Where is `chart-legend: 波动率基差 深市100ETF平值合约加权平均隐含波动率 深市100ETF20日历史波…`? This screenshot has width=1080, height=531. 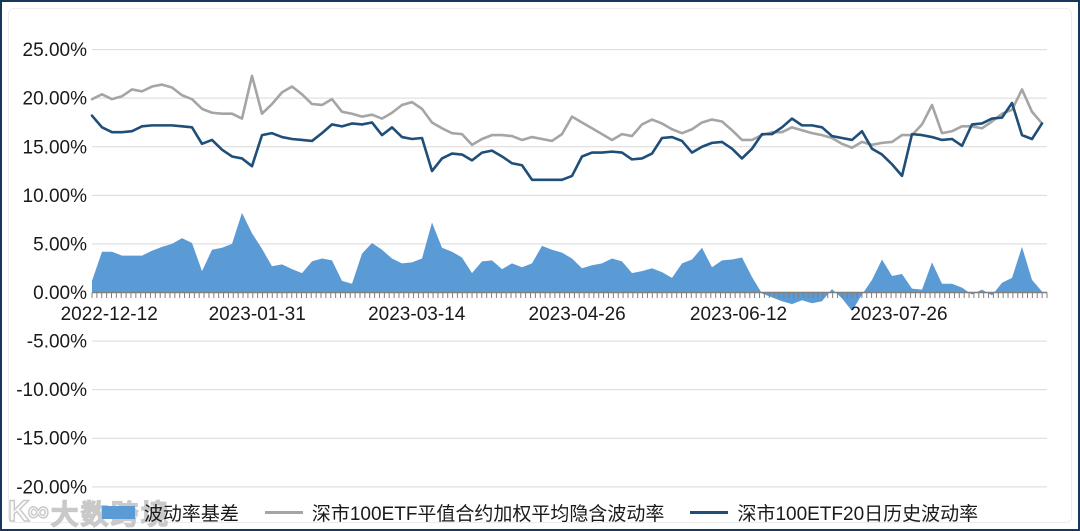 chart-legend: 波动率基差 深市100ETF平值合约加权平均隐含波动率 深市100ETF20日历史波… is located at coordinates (540, 512).